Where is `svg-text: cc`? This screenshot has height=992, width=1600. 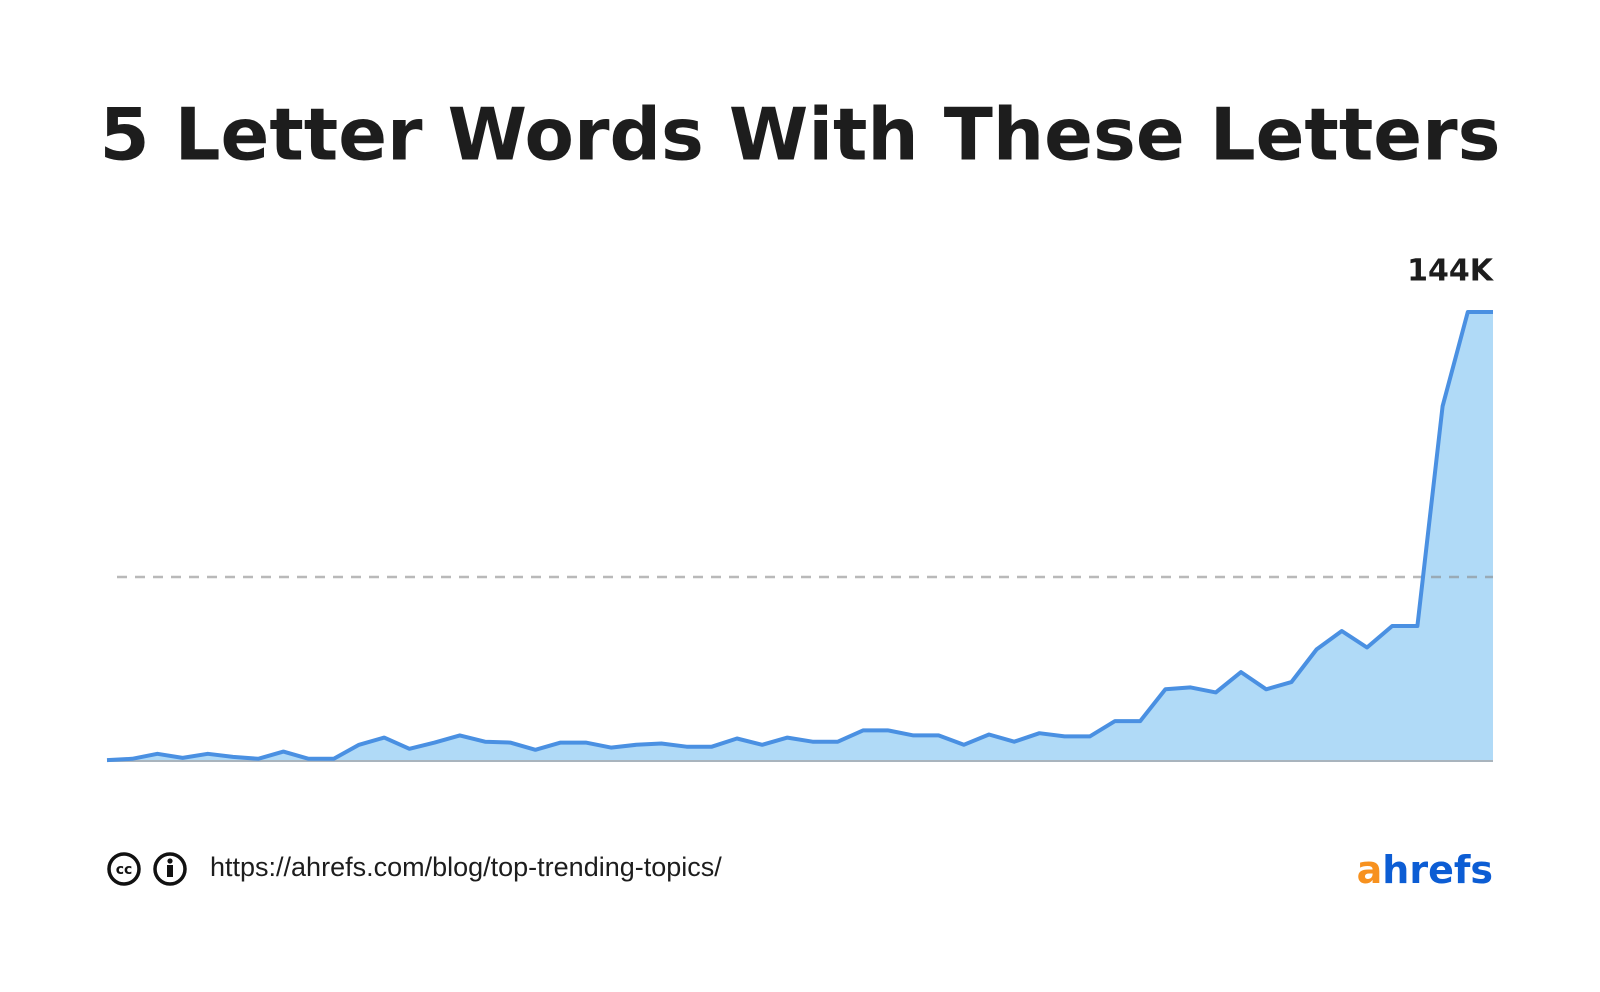 svg-text: cc is located at coordinates (124, 870).